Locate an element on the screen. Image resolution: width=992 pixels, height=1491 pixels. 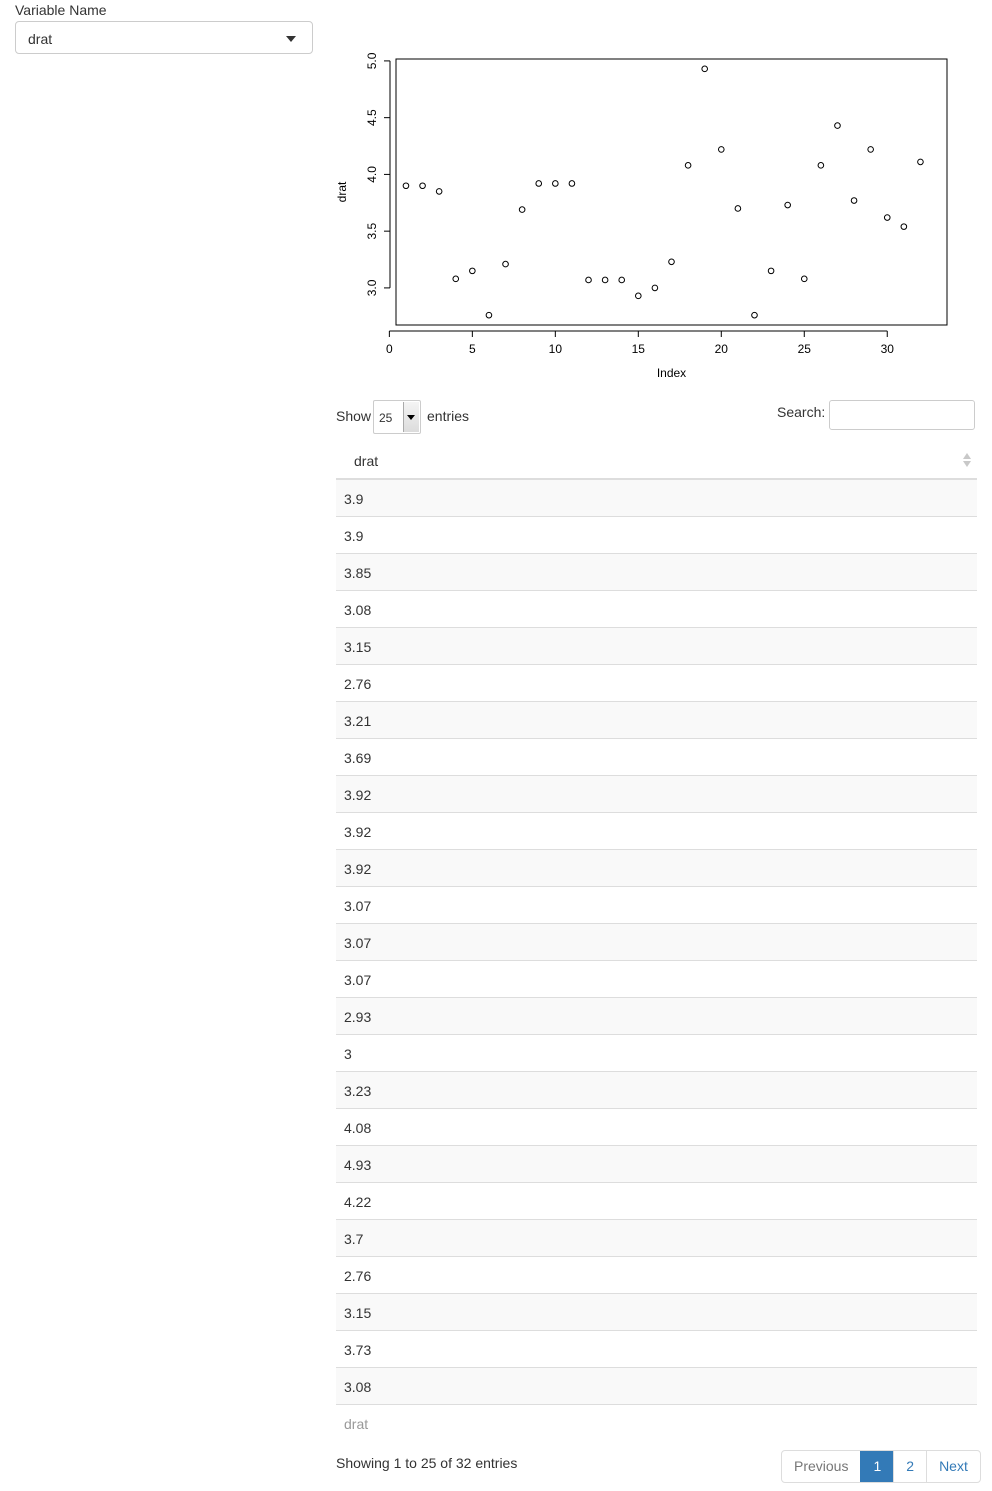
scatter-plot: 0 5 10 15 20 25 30 3.0 3.5 4.0 4.5 5.0 Index drat is located at coordinates (642, 216).